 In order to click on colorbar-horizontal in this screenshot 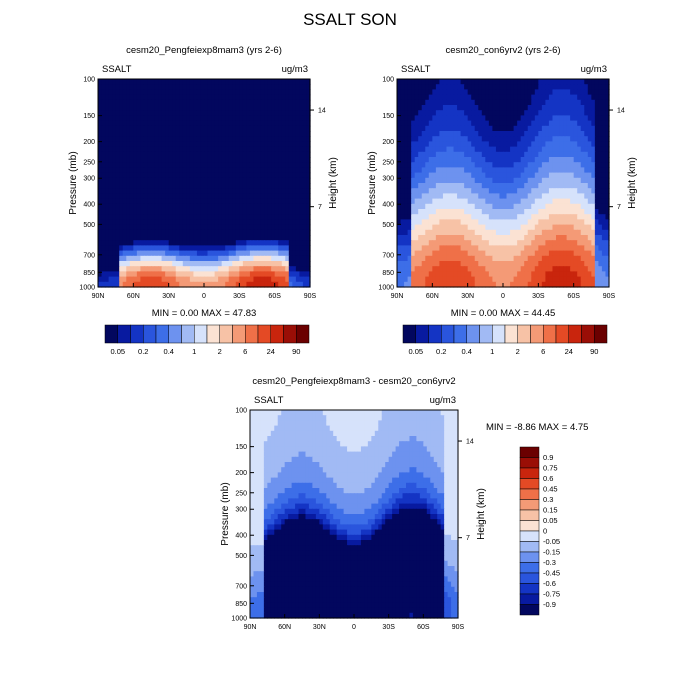, I will do `click(207, 334)`.